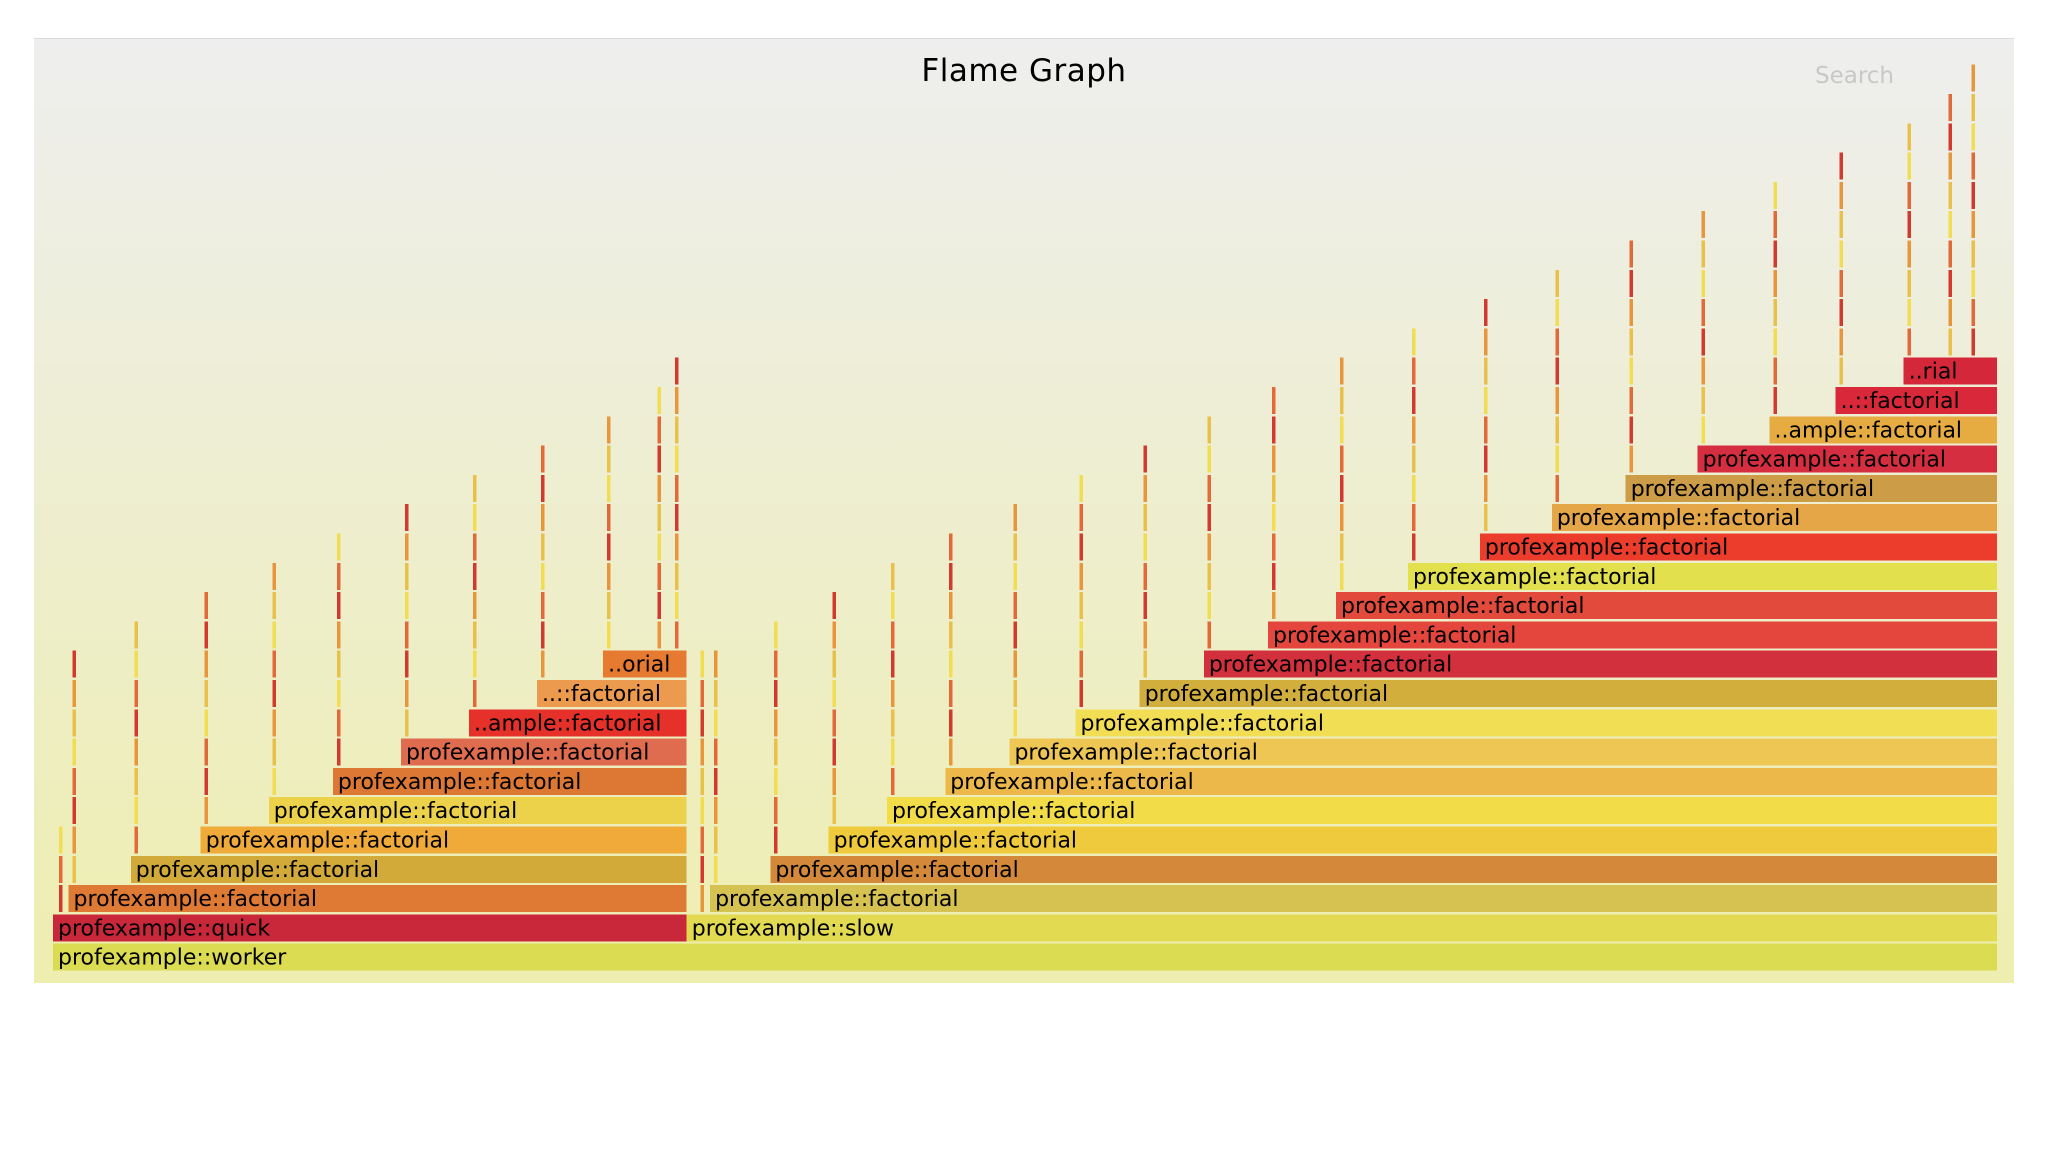  I want to click on flame-frame: profexample::worker, so click(1025, 957).